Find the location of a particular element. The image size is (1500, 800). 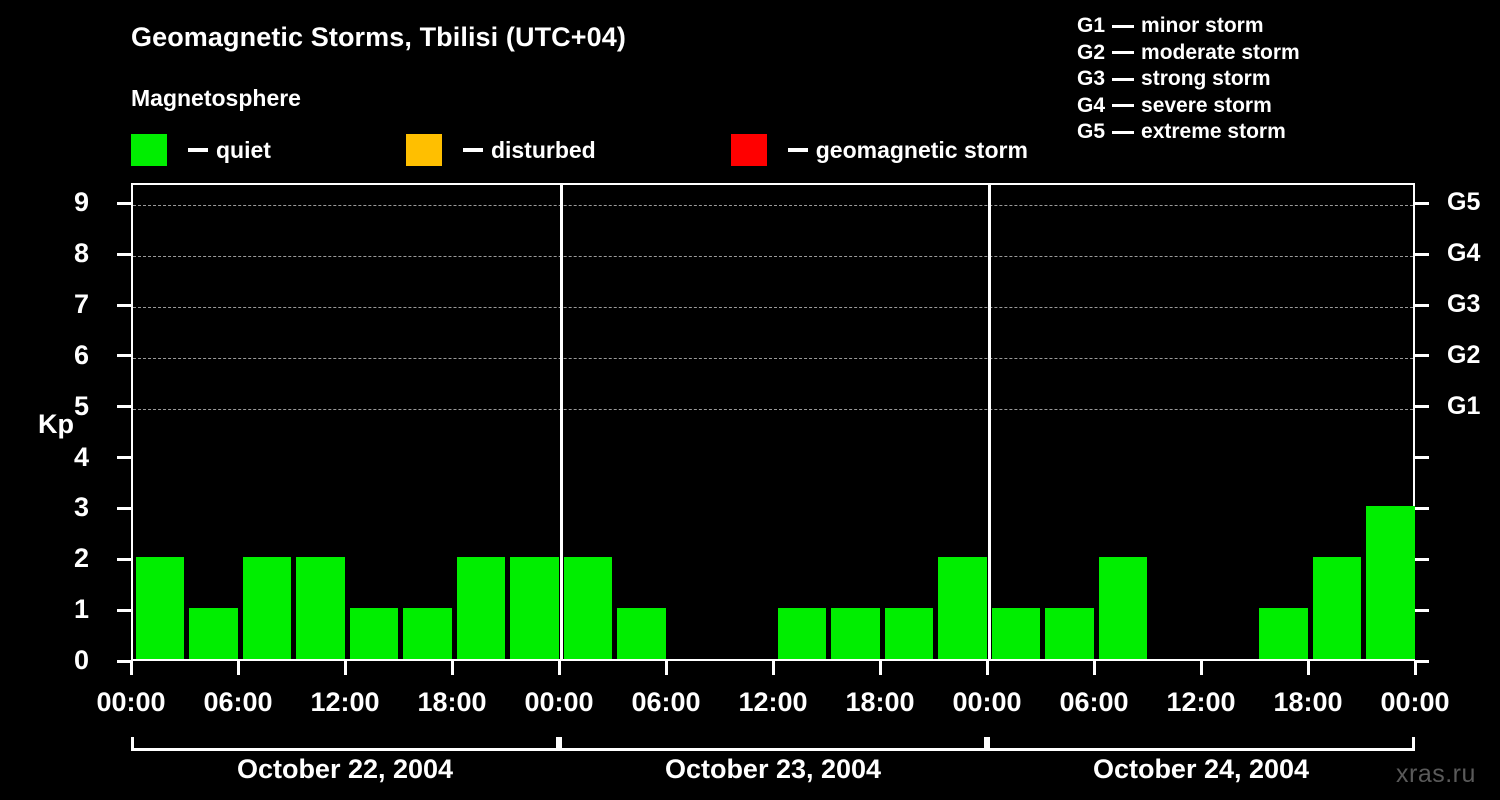

y-tick-label-9: 9 is located at coordinates (81, 202).